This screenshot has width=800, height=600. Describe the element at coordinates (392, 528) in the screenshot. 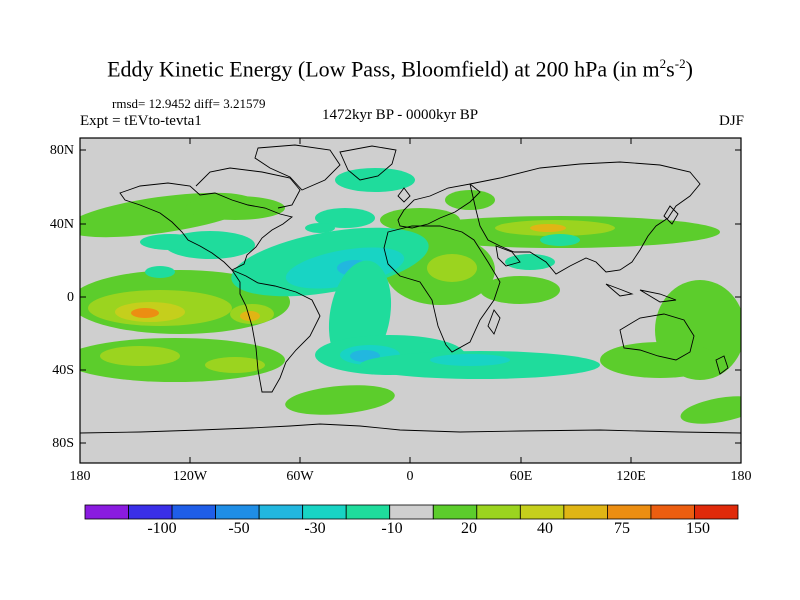

I see `colorbar-label-4: -10` at that location.